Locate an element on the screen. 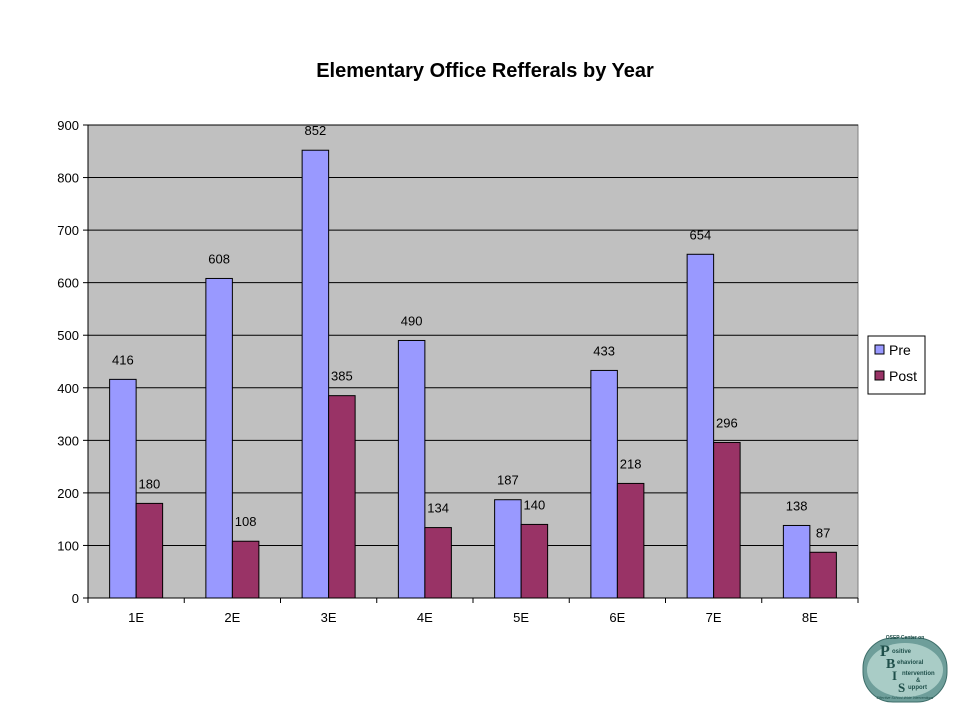  logo-word-and: & is located at coordinates (918, 681).